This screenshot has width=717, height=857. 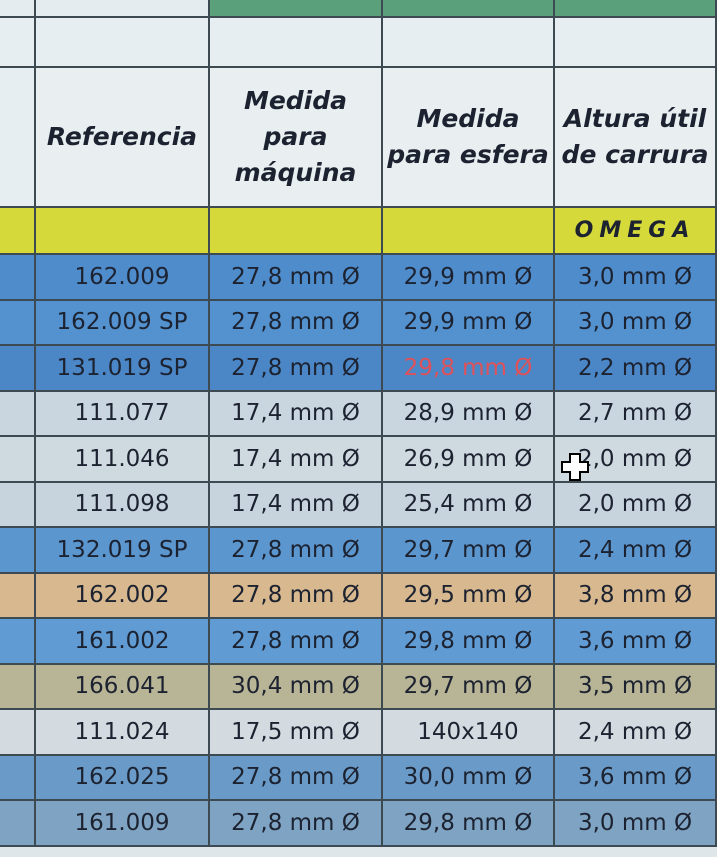 I want to click on column-header: Altura útil de carrura, so click(x=636, y=138).